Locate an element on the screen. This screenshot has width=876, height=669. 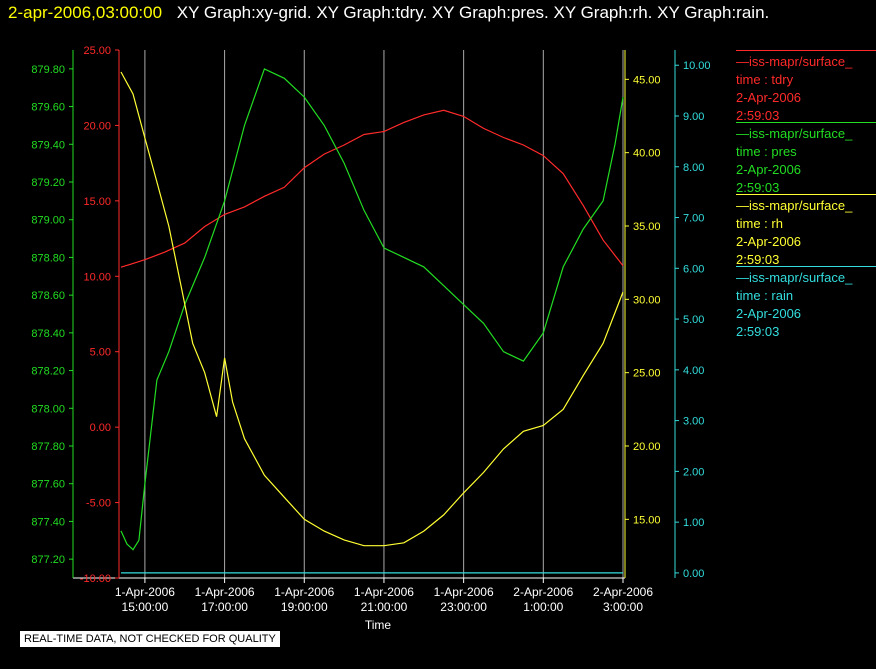
pres-tick-label-8: 878.80 is located at coordinates (48, 258).